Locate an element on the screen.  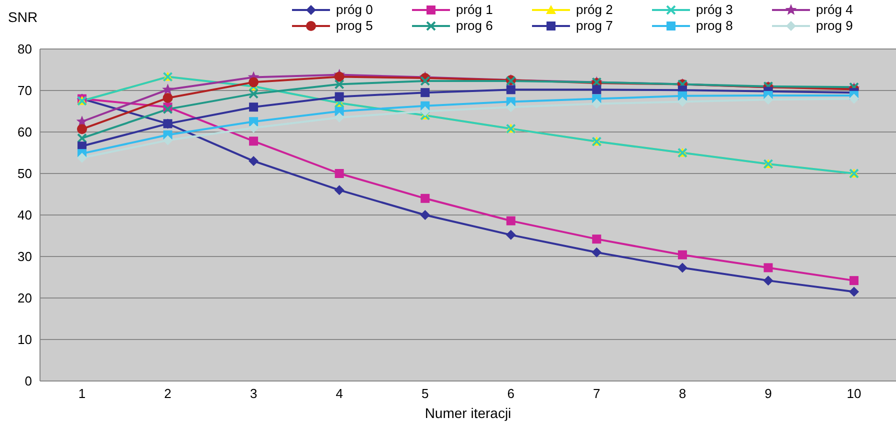
legend-label: próg 4 is located at coordinates (834, 10).